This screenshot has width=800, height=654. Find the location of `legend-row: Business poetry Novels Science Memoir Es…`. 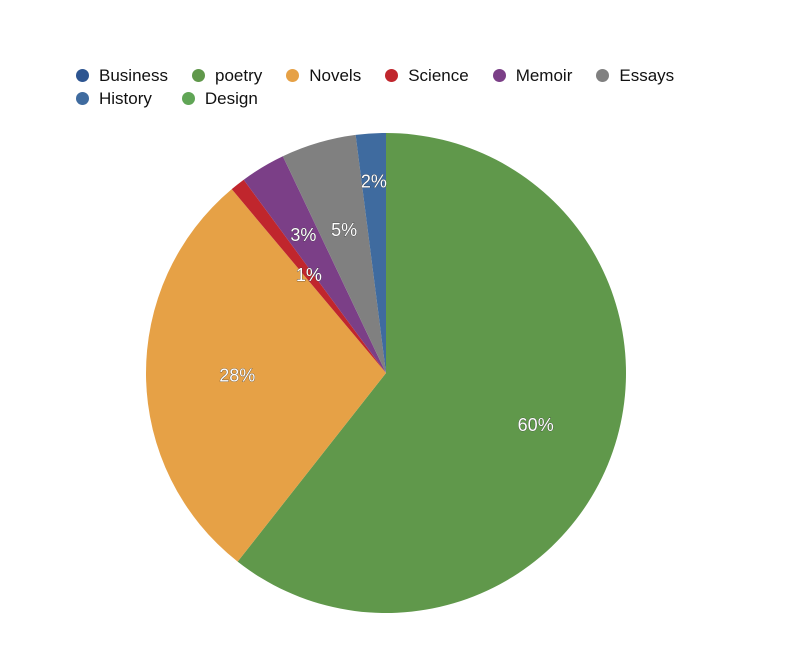

legend-row: Business poetry Novels Science Memoir Es… is located at coordinates (401, 75).